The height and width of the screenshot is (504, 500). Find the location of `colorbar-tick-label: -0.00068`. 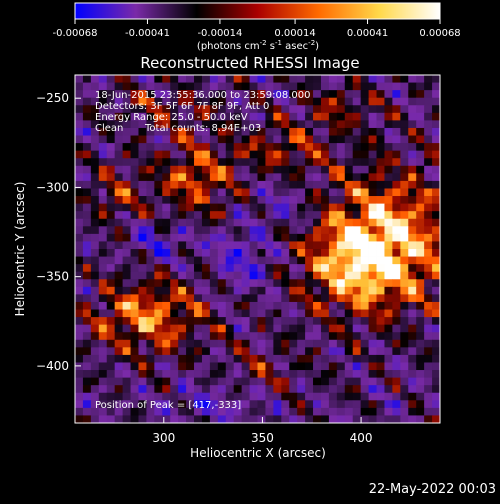

colorbar-tick-label: -0.00068 is located at coordinates (75, 33).